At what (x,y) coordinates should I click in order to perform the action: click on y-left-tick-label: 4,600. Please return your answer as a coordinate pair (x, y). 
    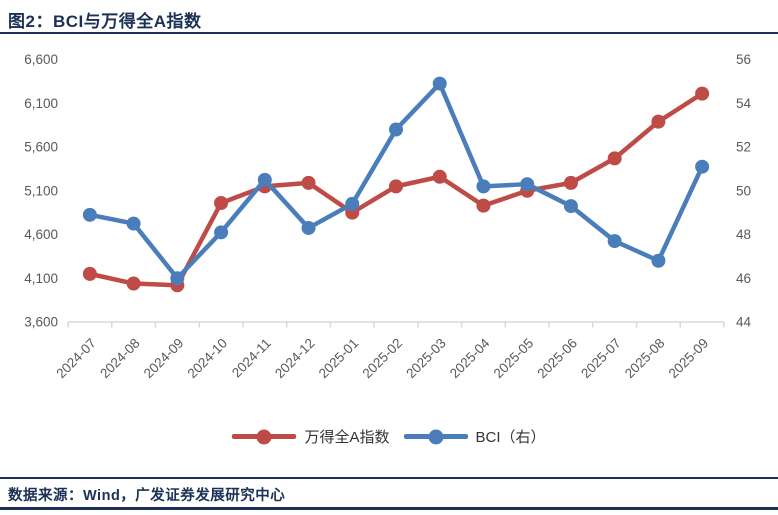
    Looking at the image, I should click on (41, 234).